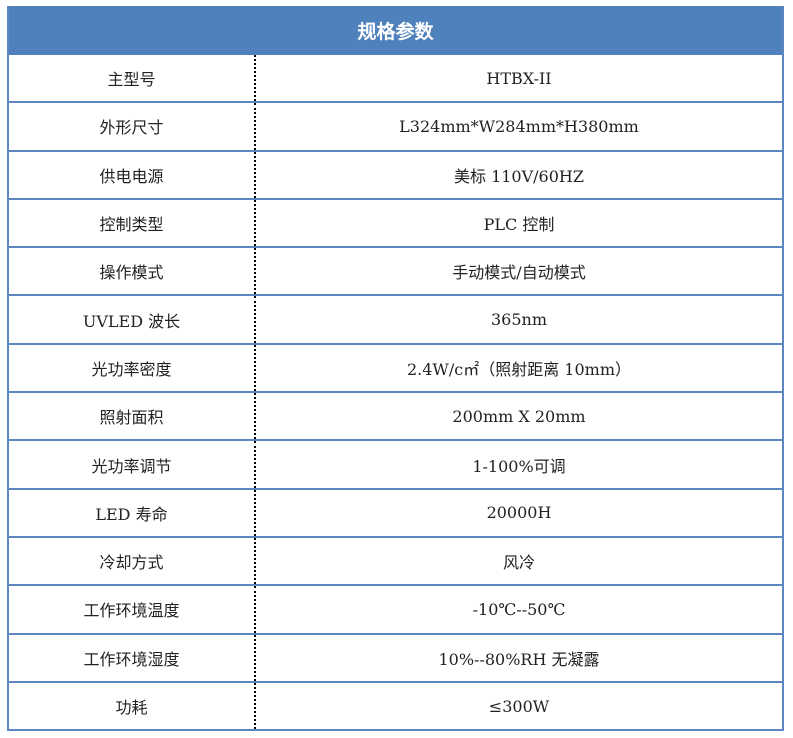 The image size is (793, 738). What do you see at coordinates (519, 466) in the screenshot?
I see `param-value: 1-100%可调` at bounding box center [519, 466].